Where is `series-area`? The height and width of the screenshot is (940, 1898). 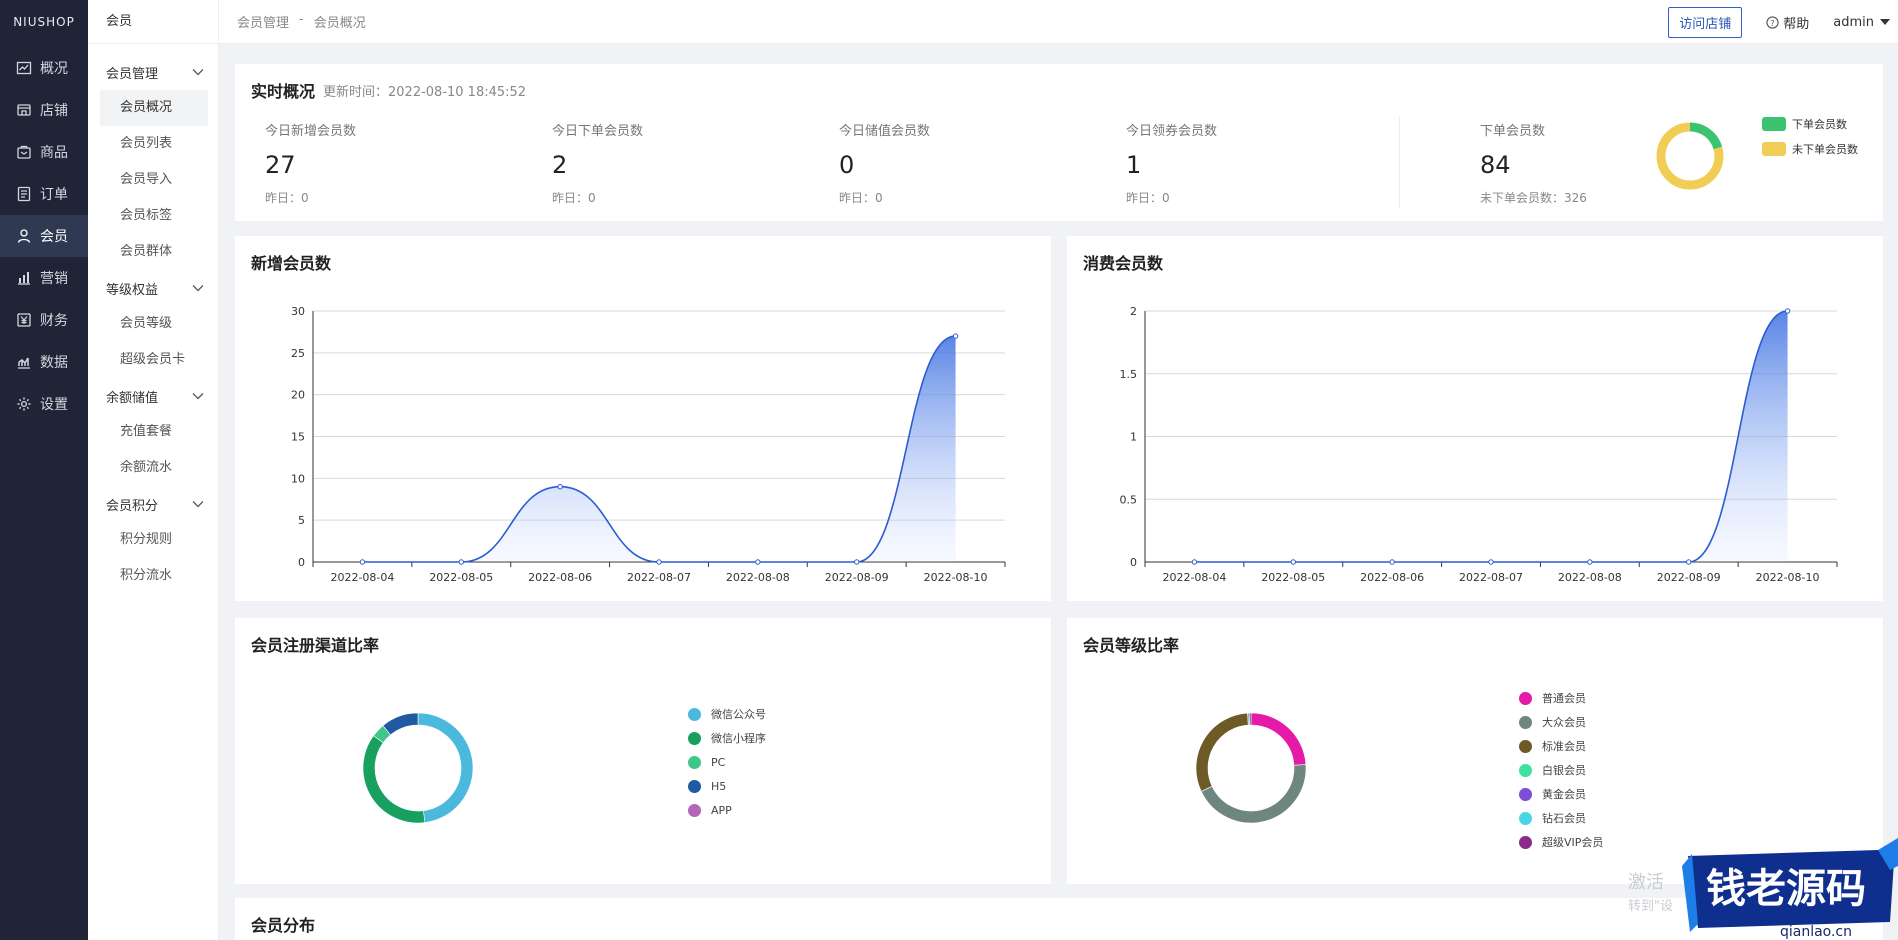
series-area is located at coordinates (659, 449).